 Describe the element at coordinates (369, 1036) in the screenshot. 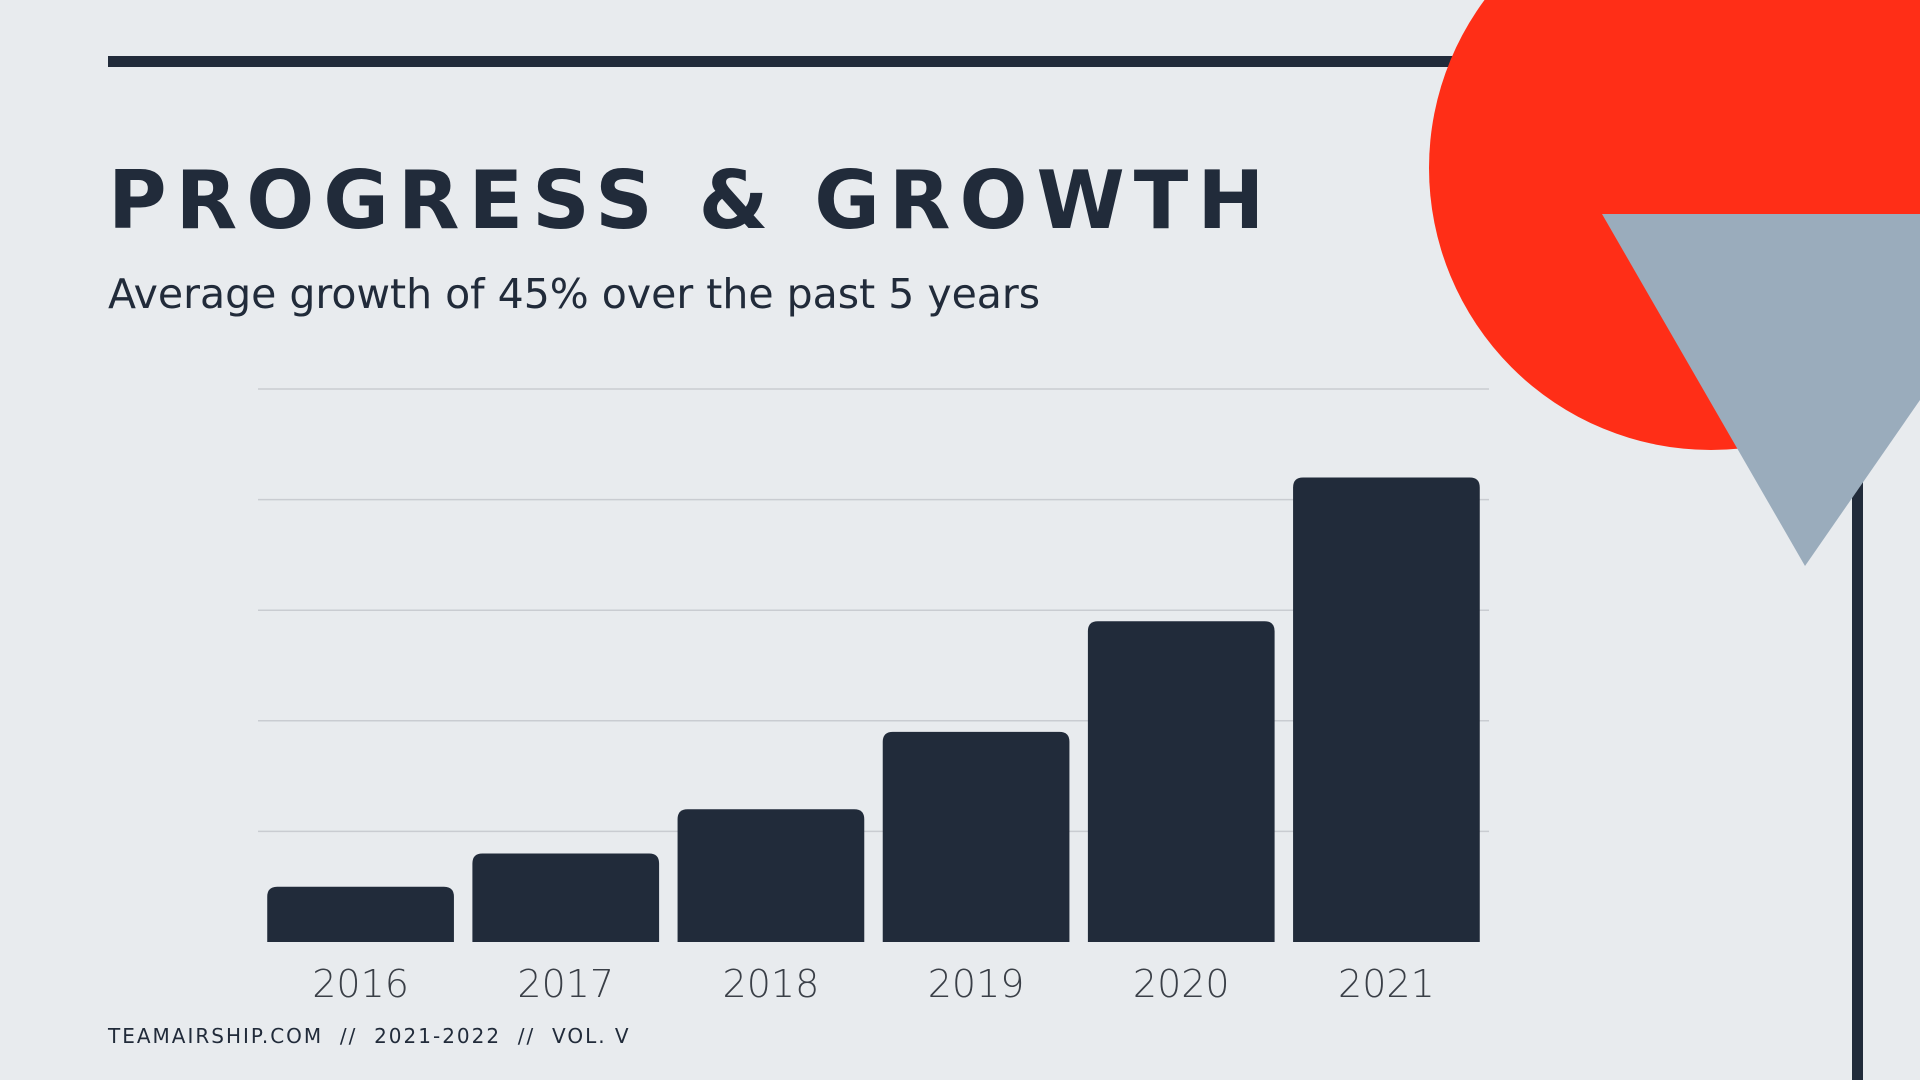

I see `footer: TEAMAIRSHIP.COM // 2021-2022 // VOL. V` at that location.